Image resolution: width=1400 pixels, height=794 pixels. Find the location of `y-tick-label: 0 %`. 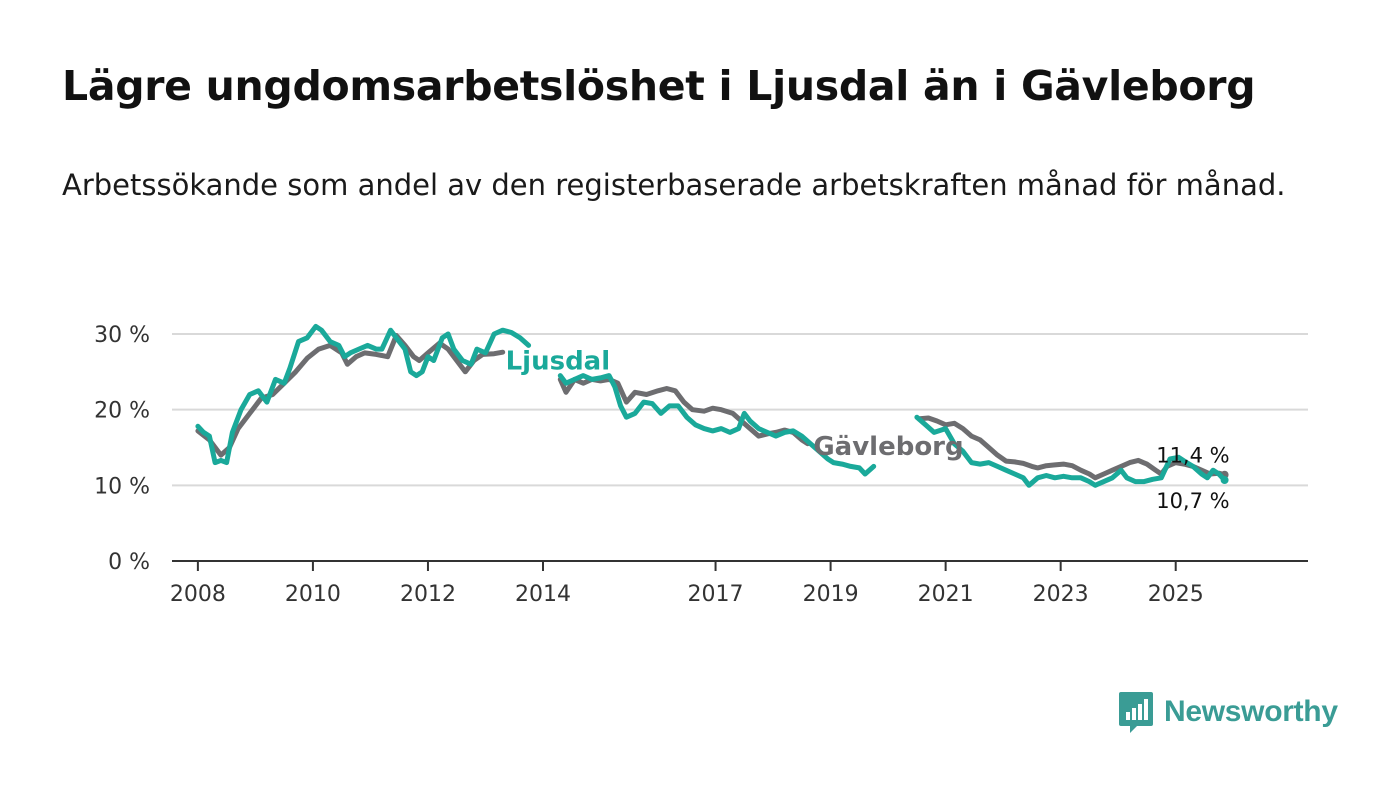

y-tick-label: 0 % is located at coordinates (129, 562).